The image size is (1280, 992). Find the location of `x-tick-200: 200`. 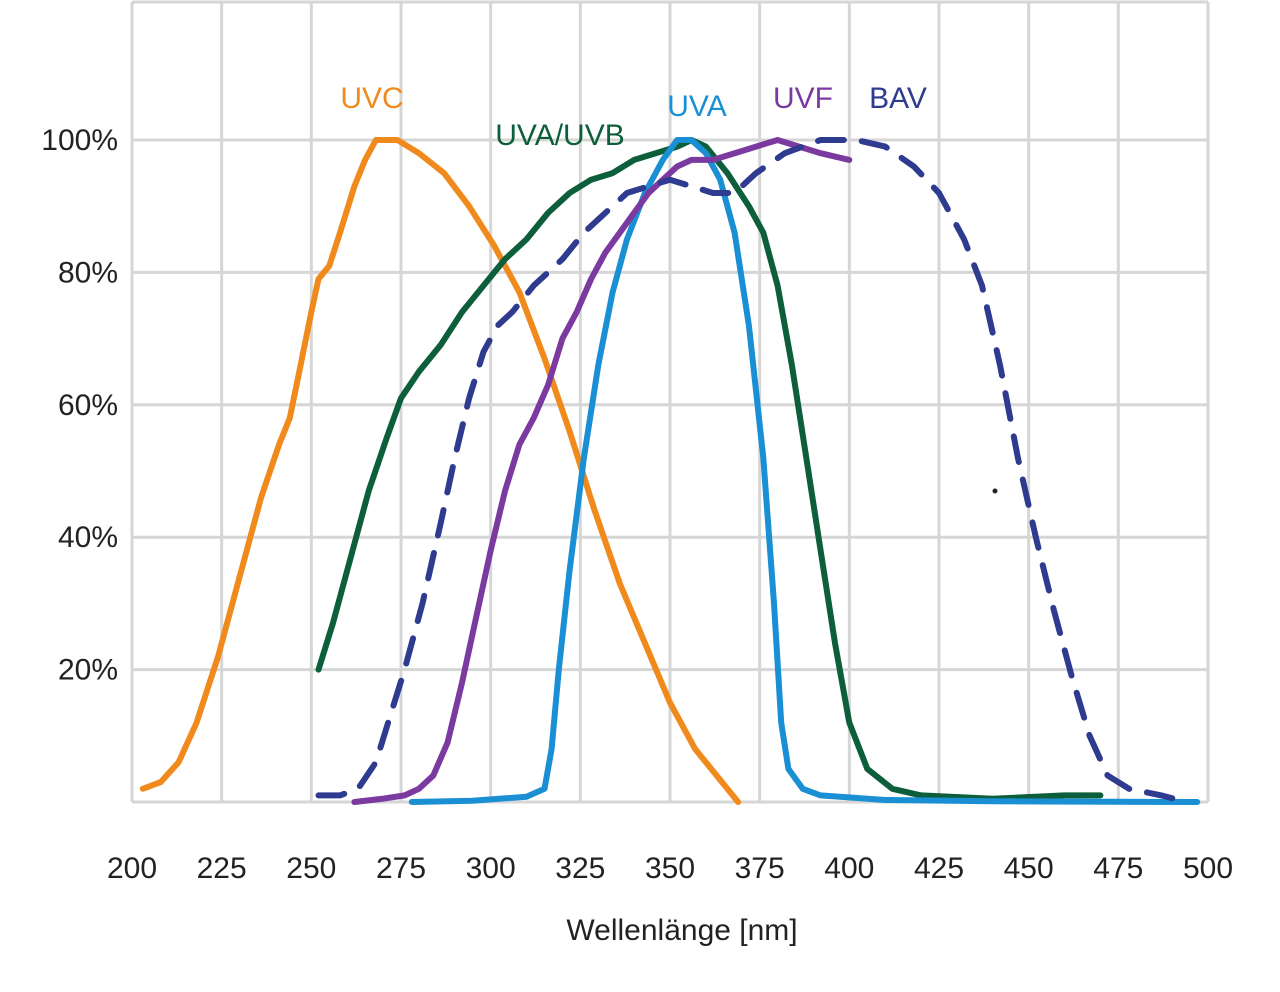

x-tick-200: 200 is located at coordinates (132, 868).